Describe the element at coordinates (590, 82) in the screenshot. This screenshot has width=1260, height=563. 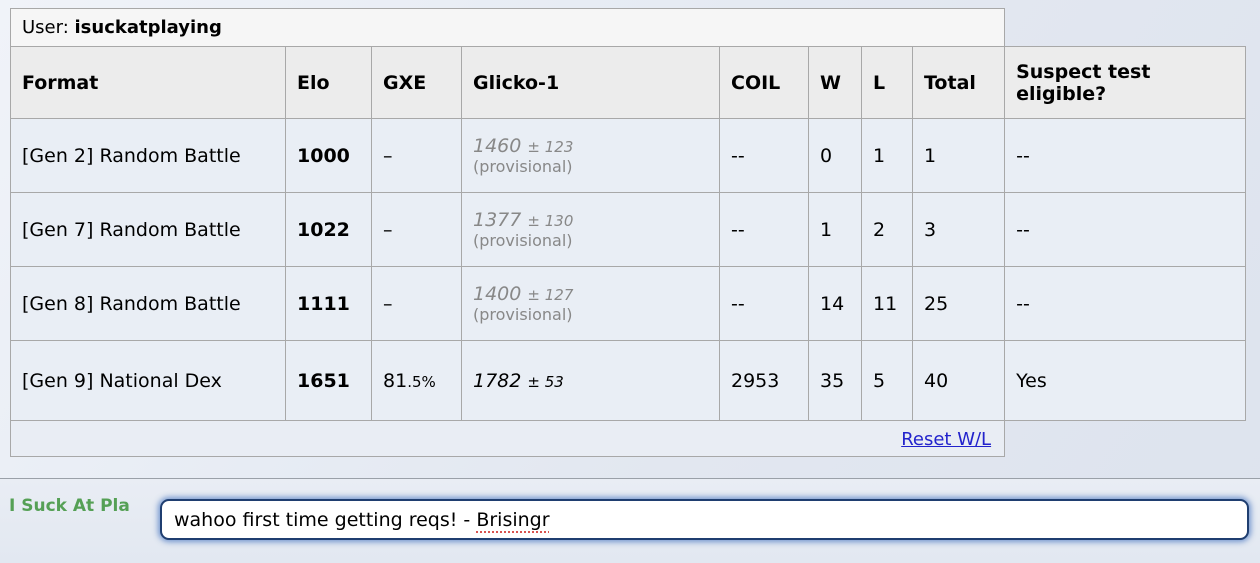
I see `col-header-glicko: Glicko-1` at that location.